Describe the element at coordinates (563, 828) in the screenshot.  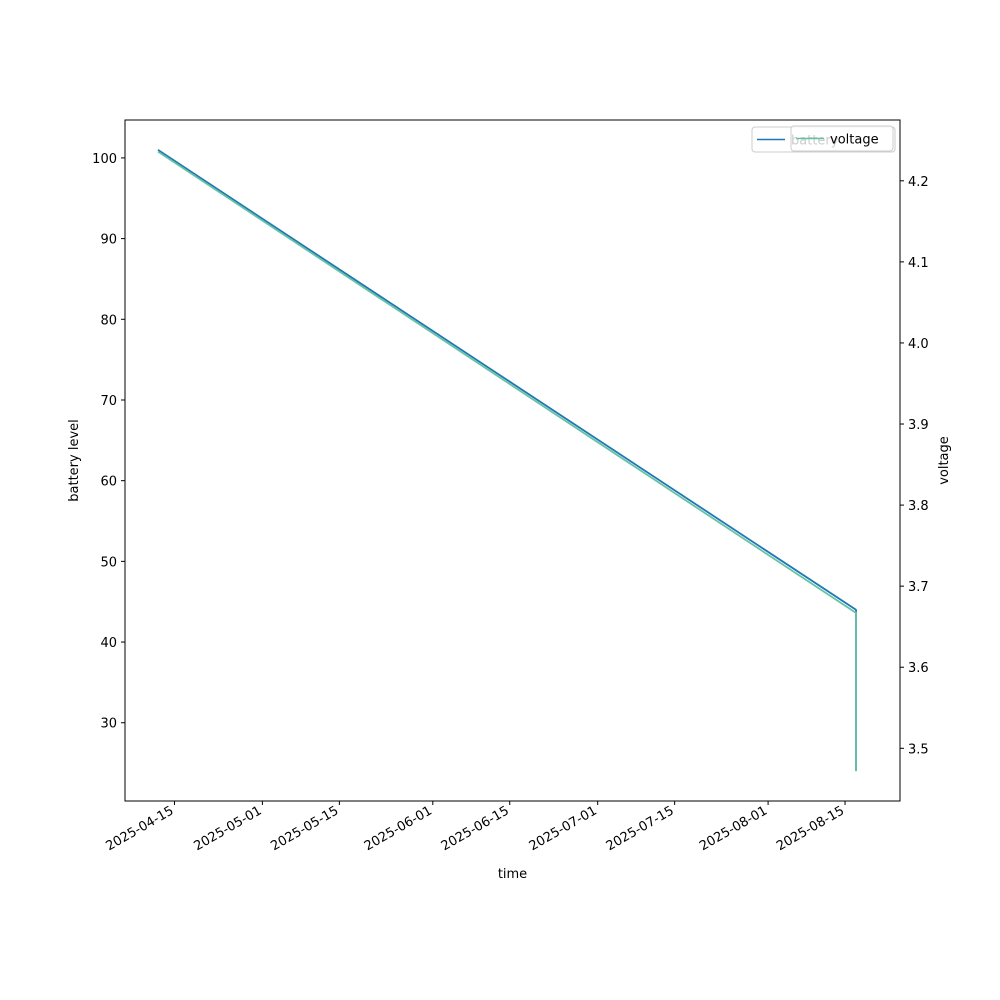
I see `x-tick-label: 2025-07-01` at that location.